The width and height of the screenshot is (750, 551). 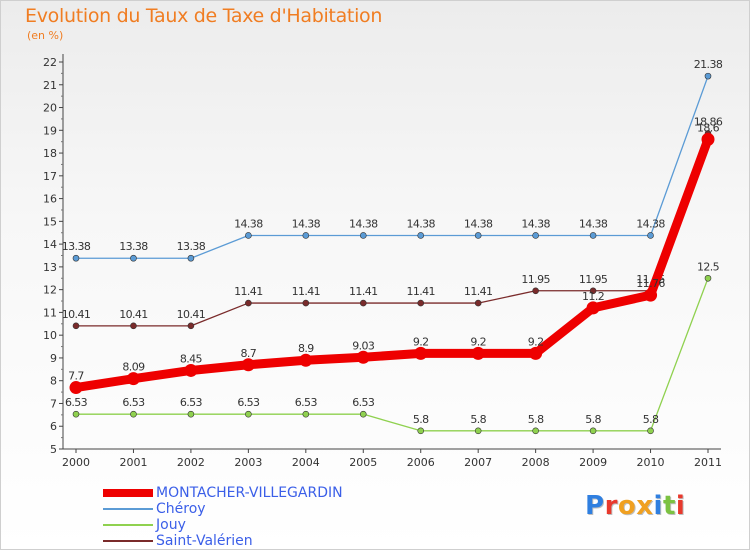 I want to click on data-label: 8.09, so click(x=133, y=367).